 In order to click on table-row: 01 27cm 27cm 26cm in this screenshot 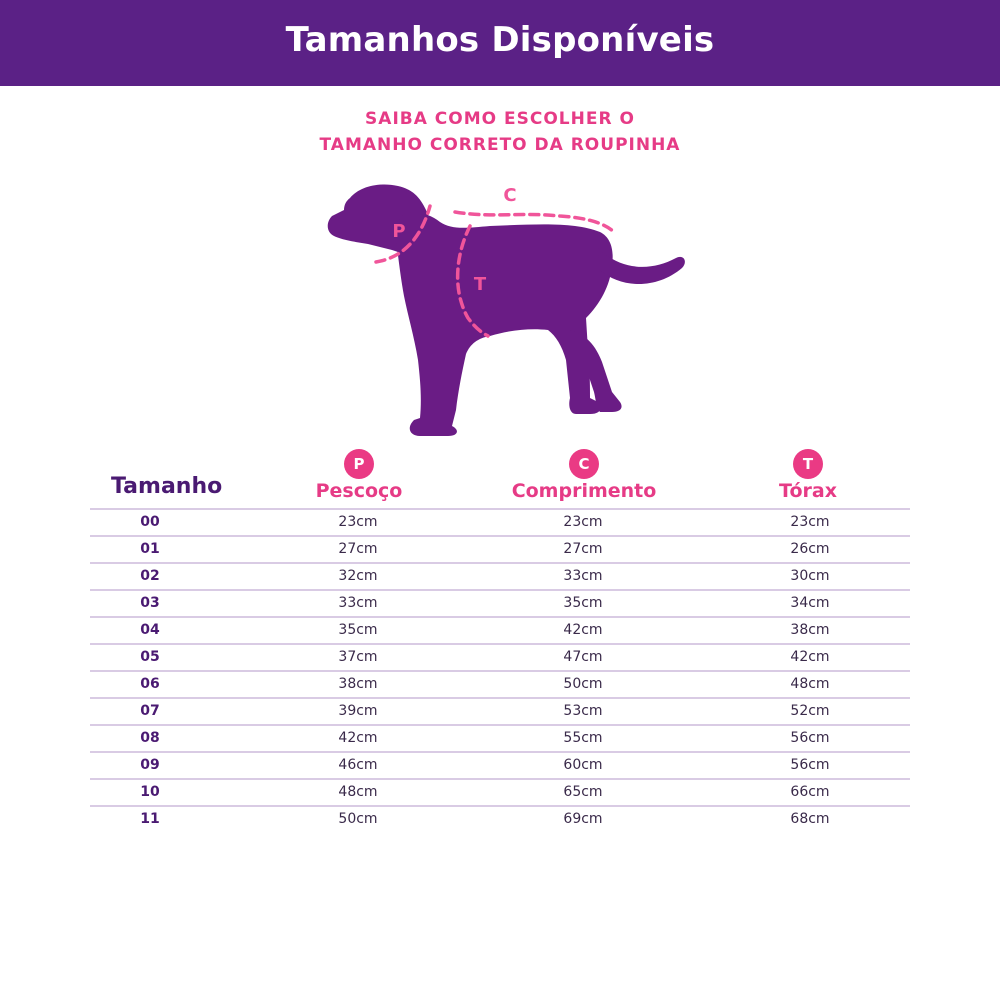, I will do `click(500, 548)`.